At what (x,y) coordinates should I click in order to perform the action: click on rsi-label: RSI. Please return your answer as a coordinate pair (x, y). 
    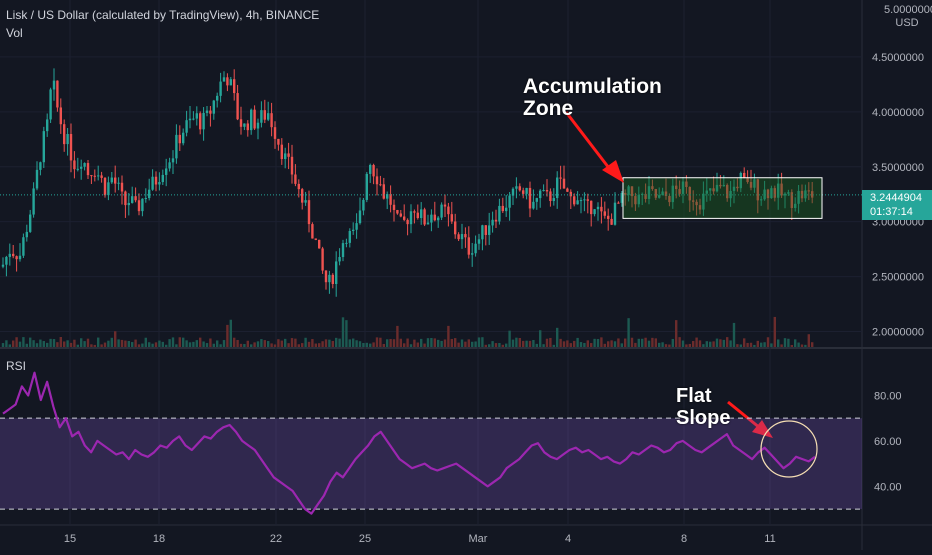
    Looking at the image, I should click on (16, 366).